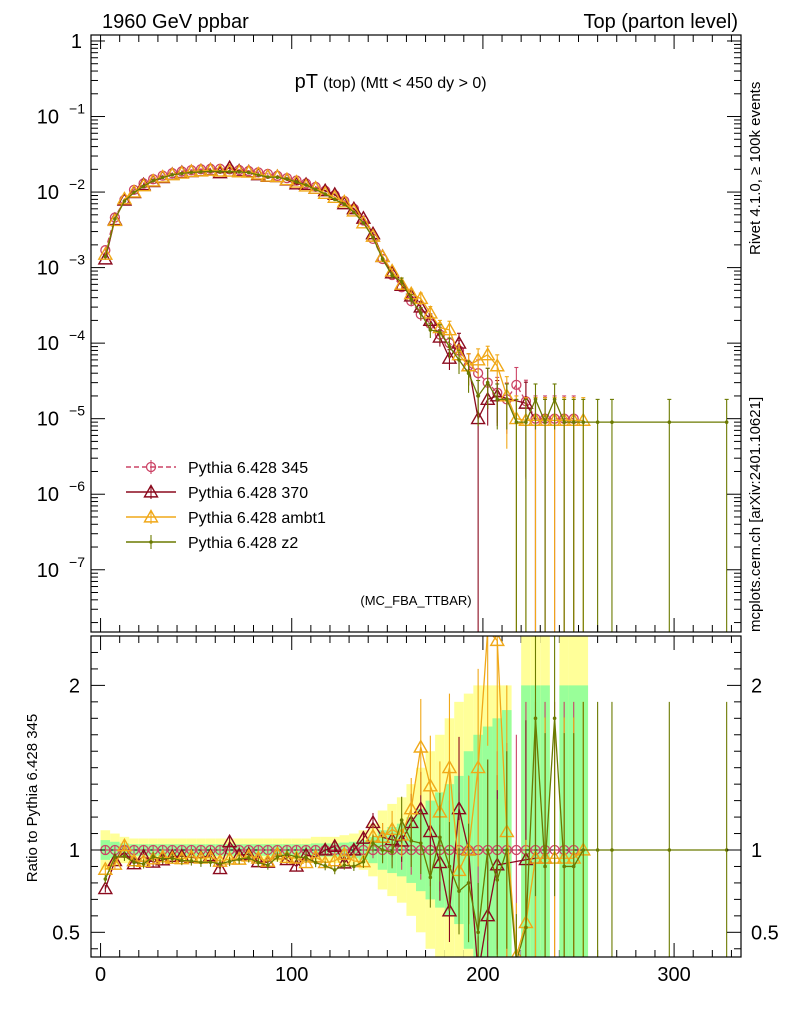  Describe the element at coordinates (257, 518) in the screenshot. I see `legend-label: Pythia 6.428 ambt1` at that location.